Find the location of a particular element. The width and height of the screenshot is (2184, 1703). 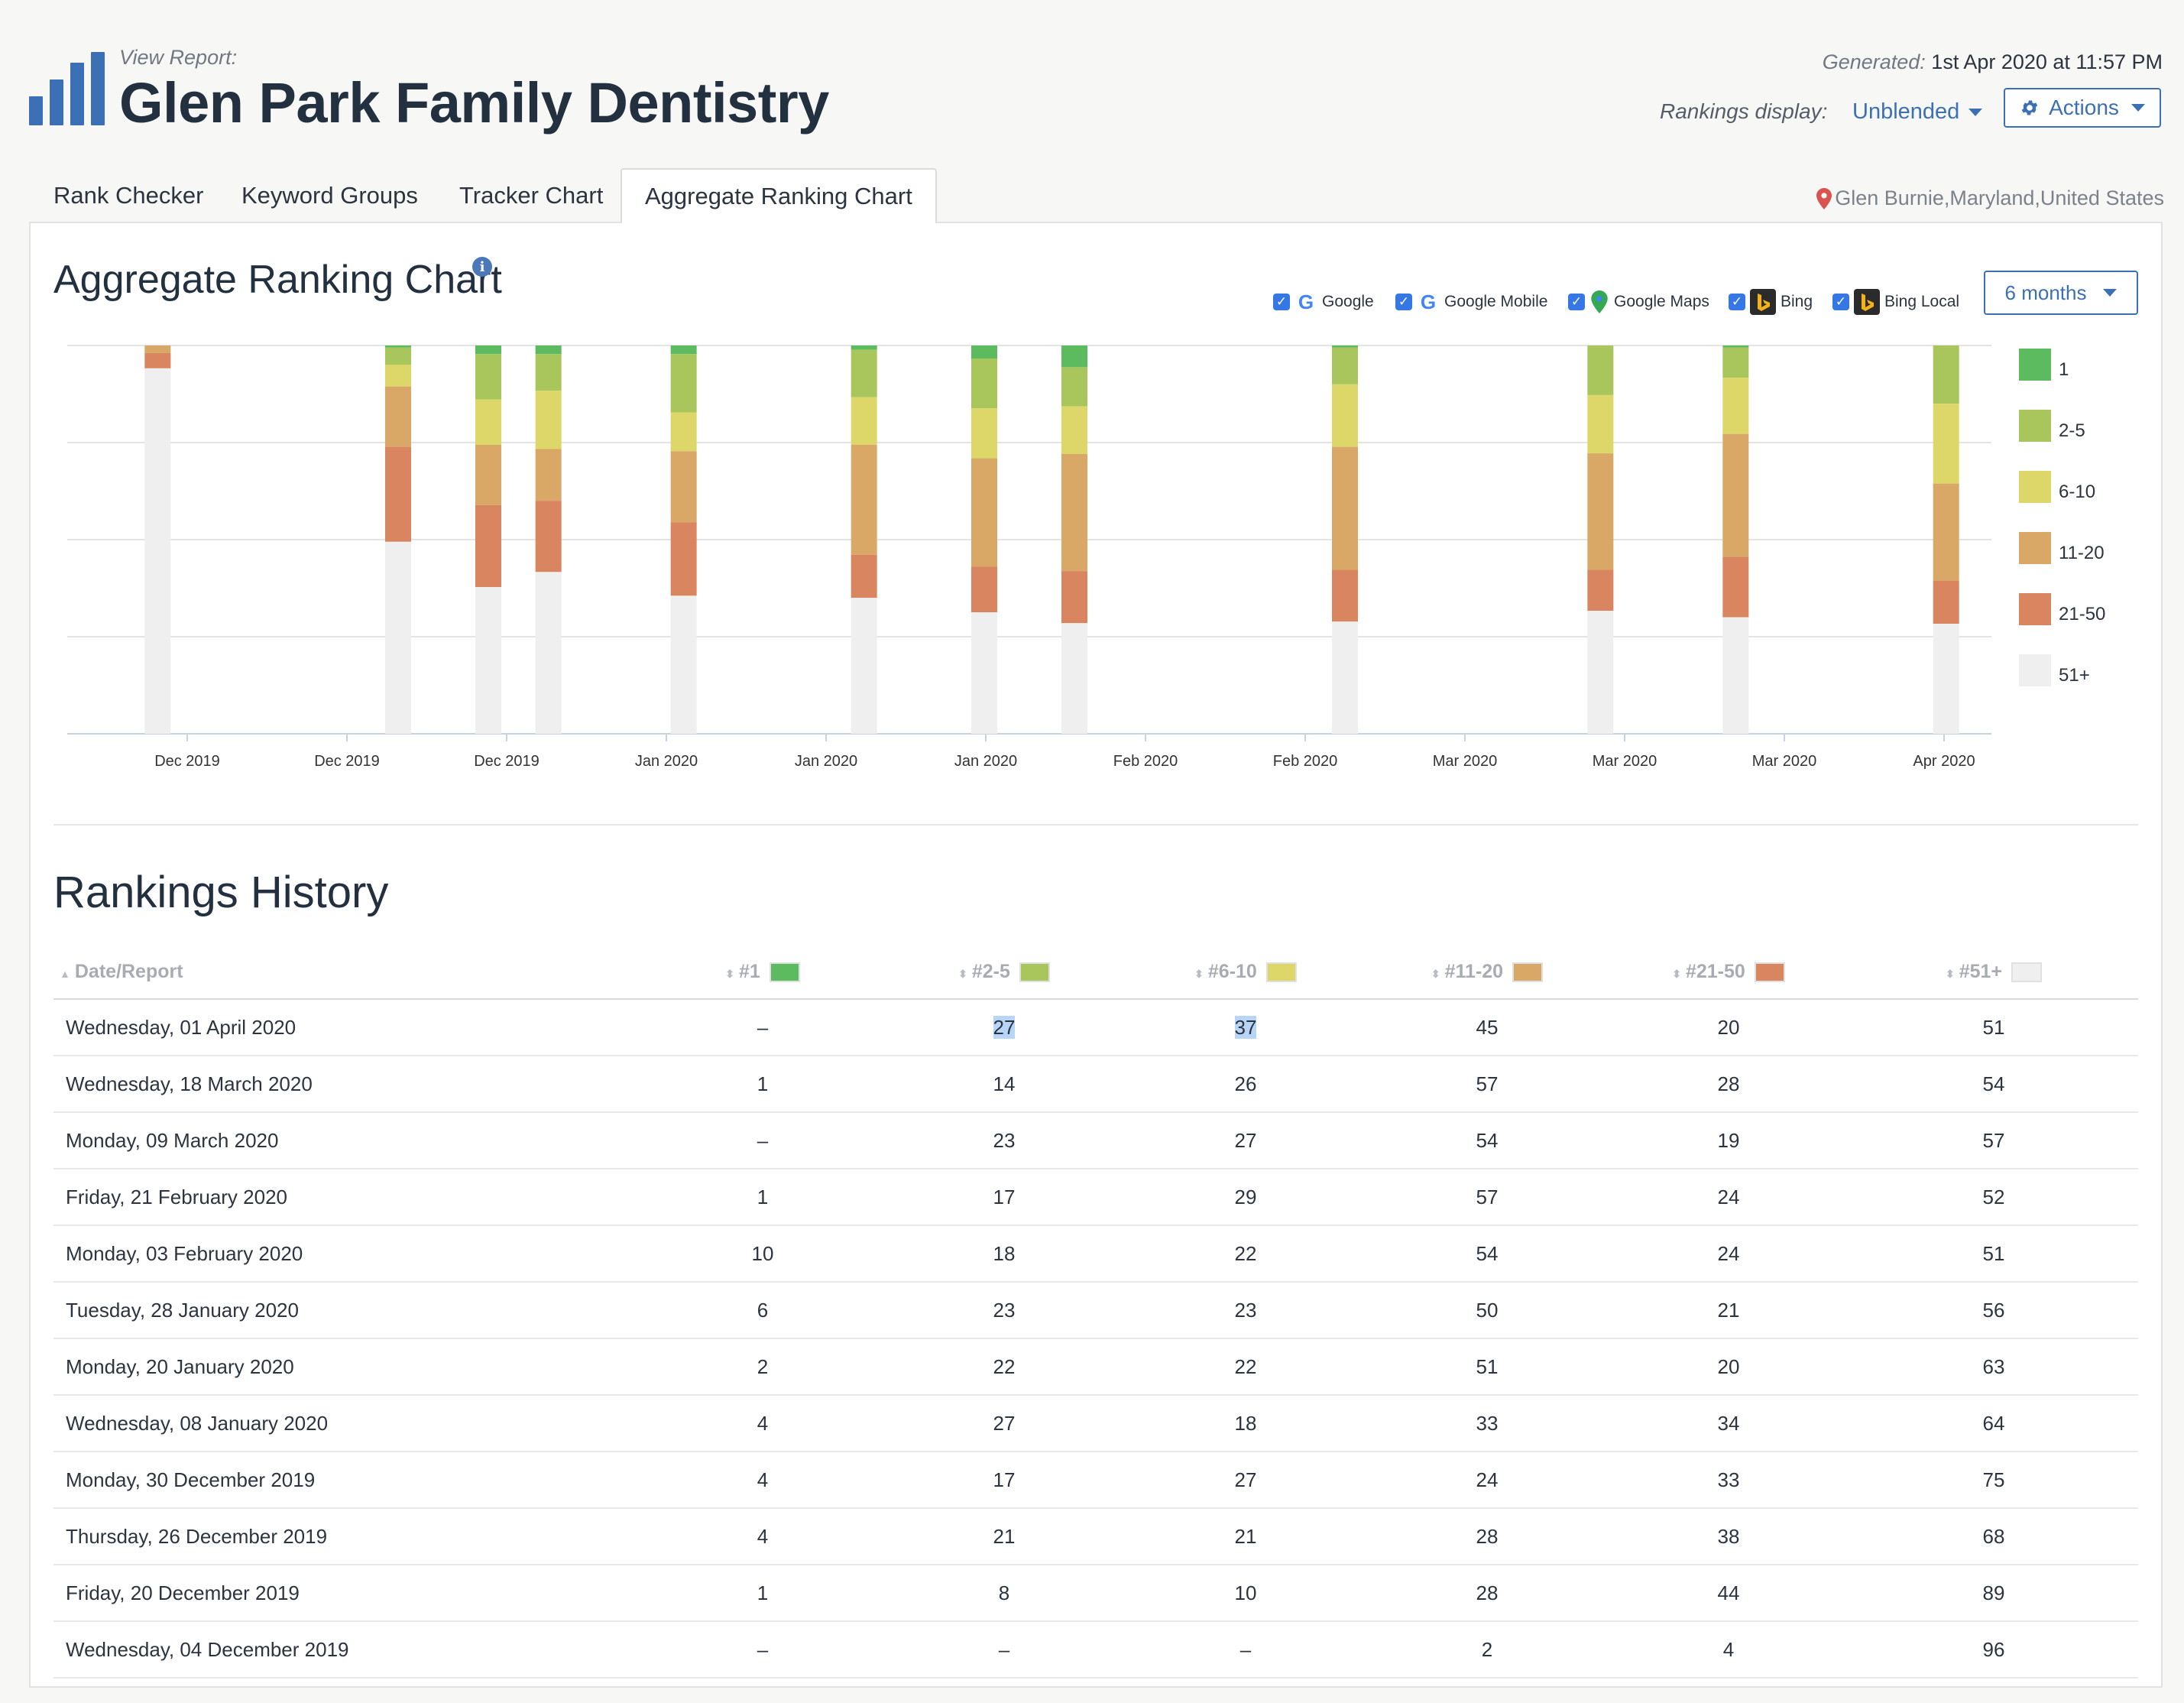

rank-1-cell: 10 is located at coordinates (762, 1254).